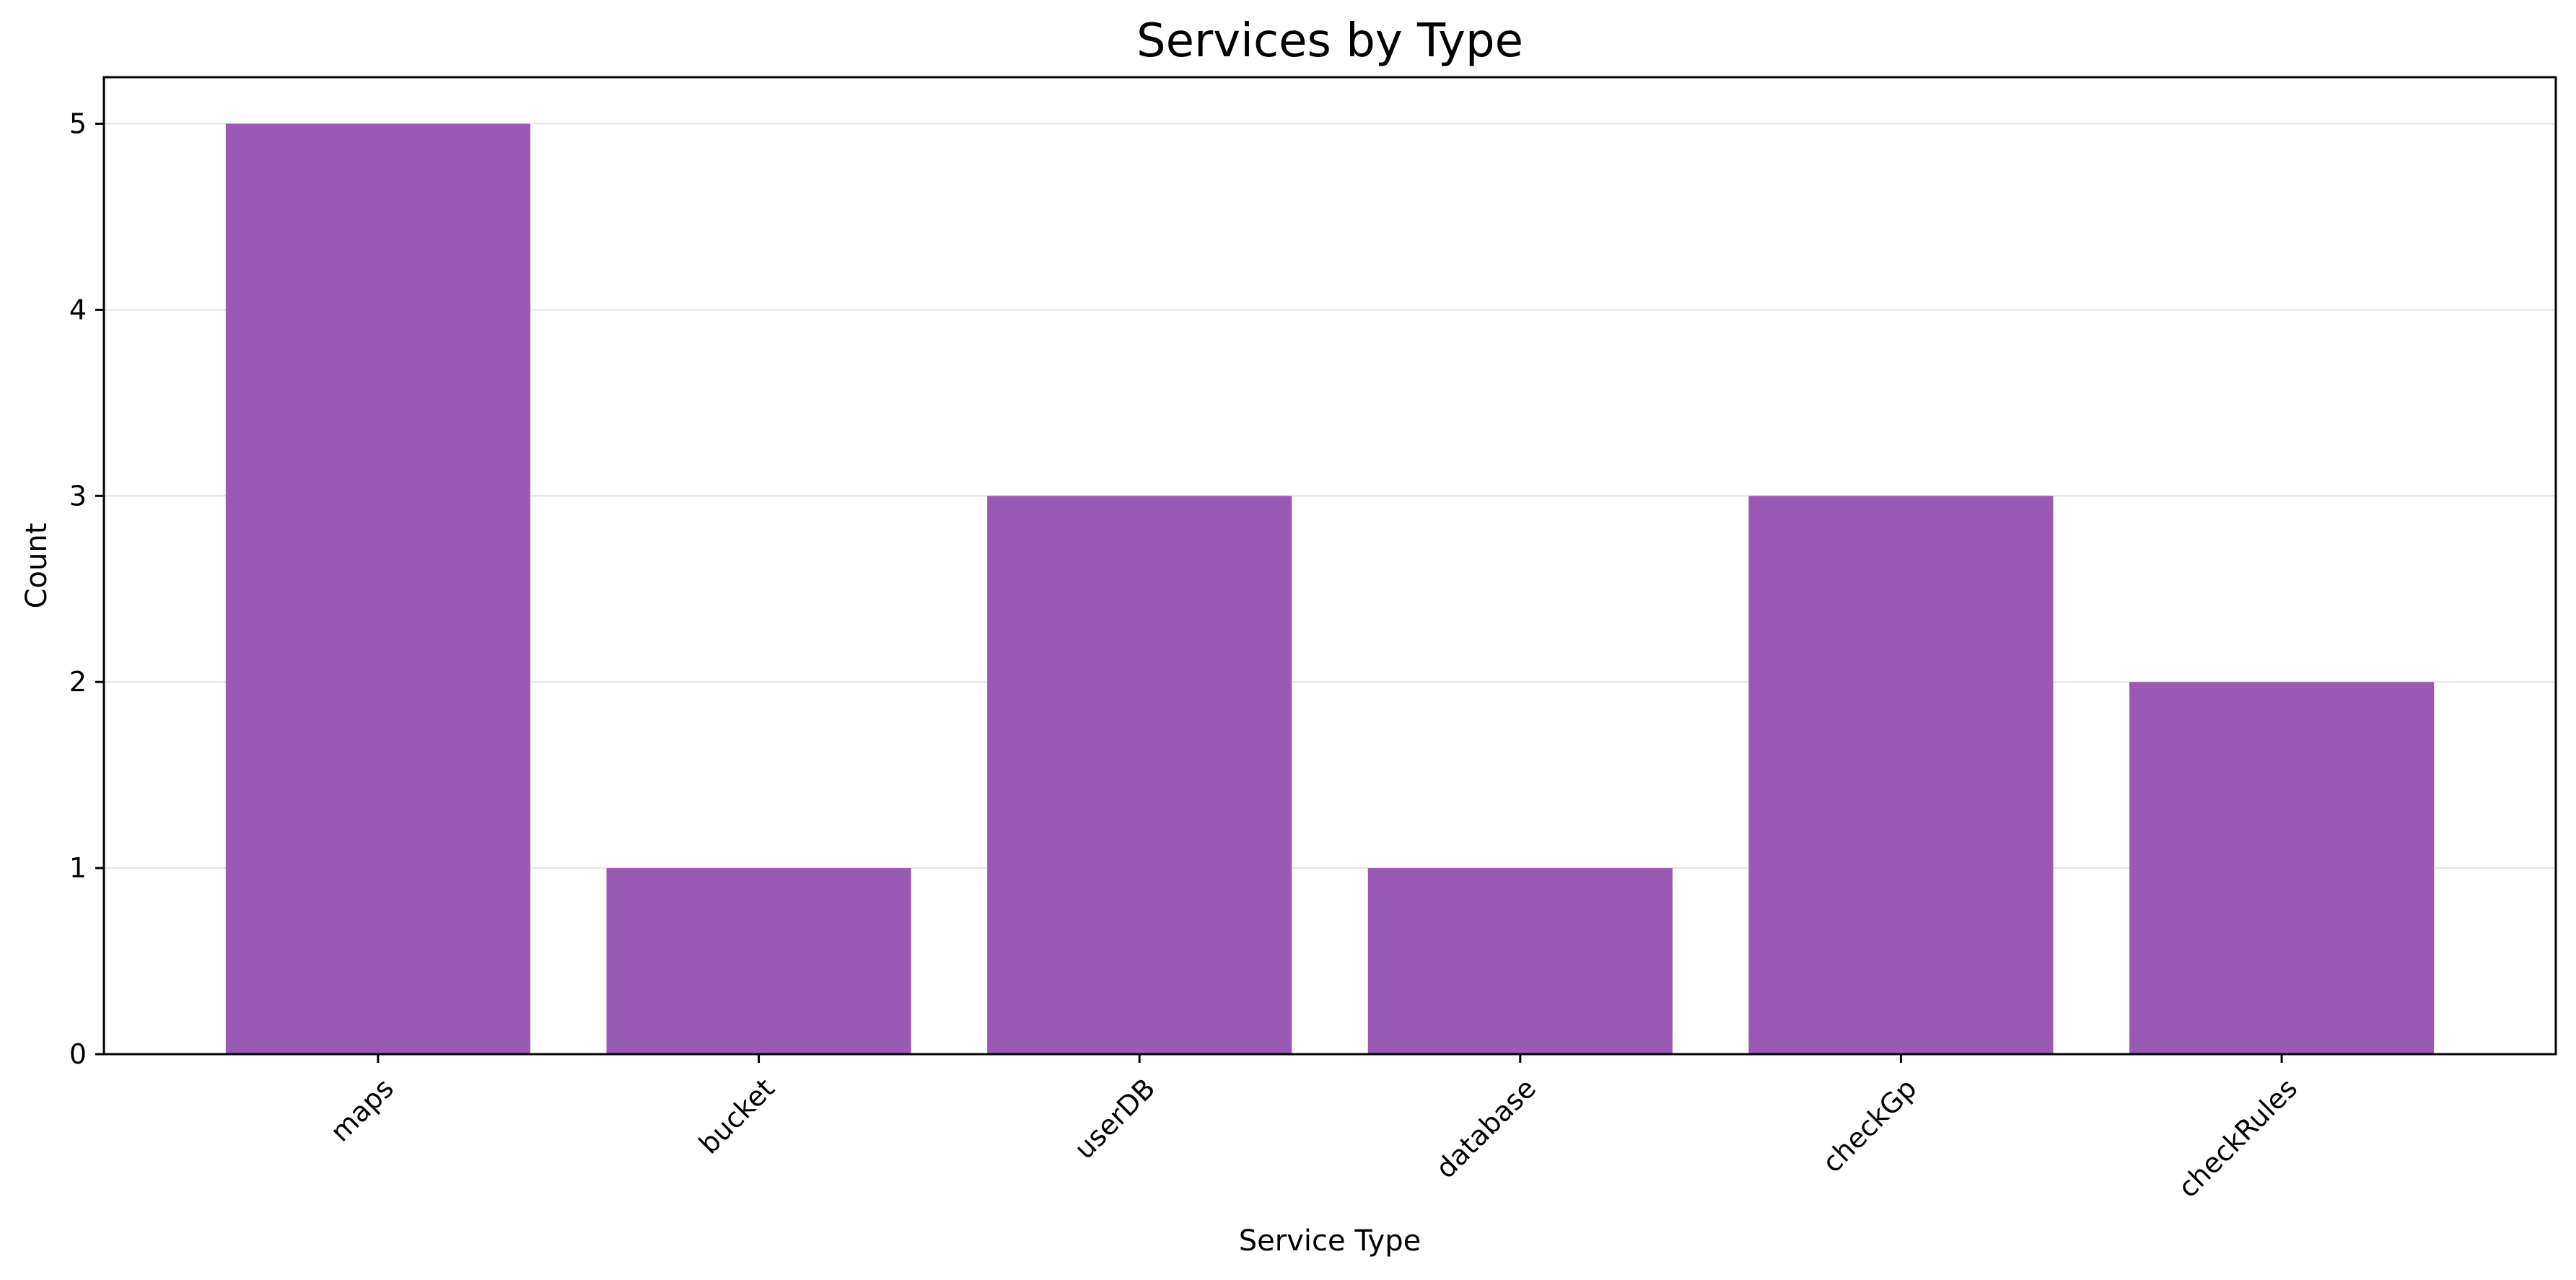 This screenshot has height=1280, width=2576. What do you see at coordinates (78, 123) in the screenshot?
I see `y-tick-label: 5` at bounding box center [78, 123].